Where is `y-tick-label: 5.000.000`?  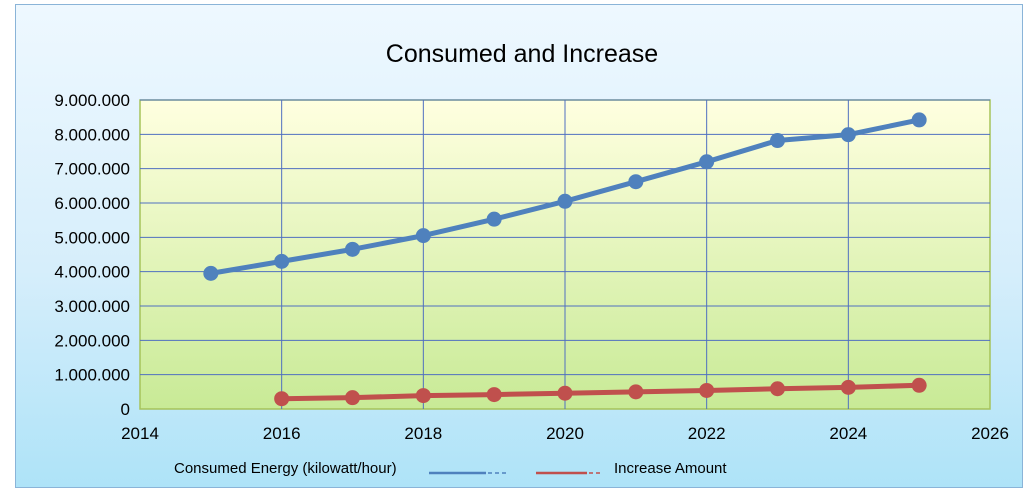
y-tick-label: 5.000.000 is located at coordinates (92, 237).